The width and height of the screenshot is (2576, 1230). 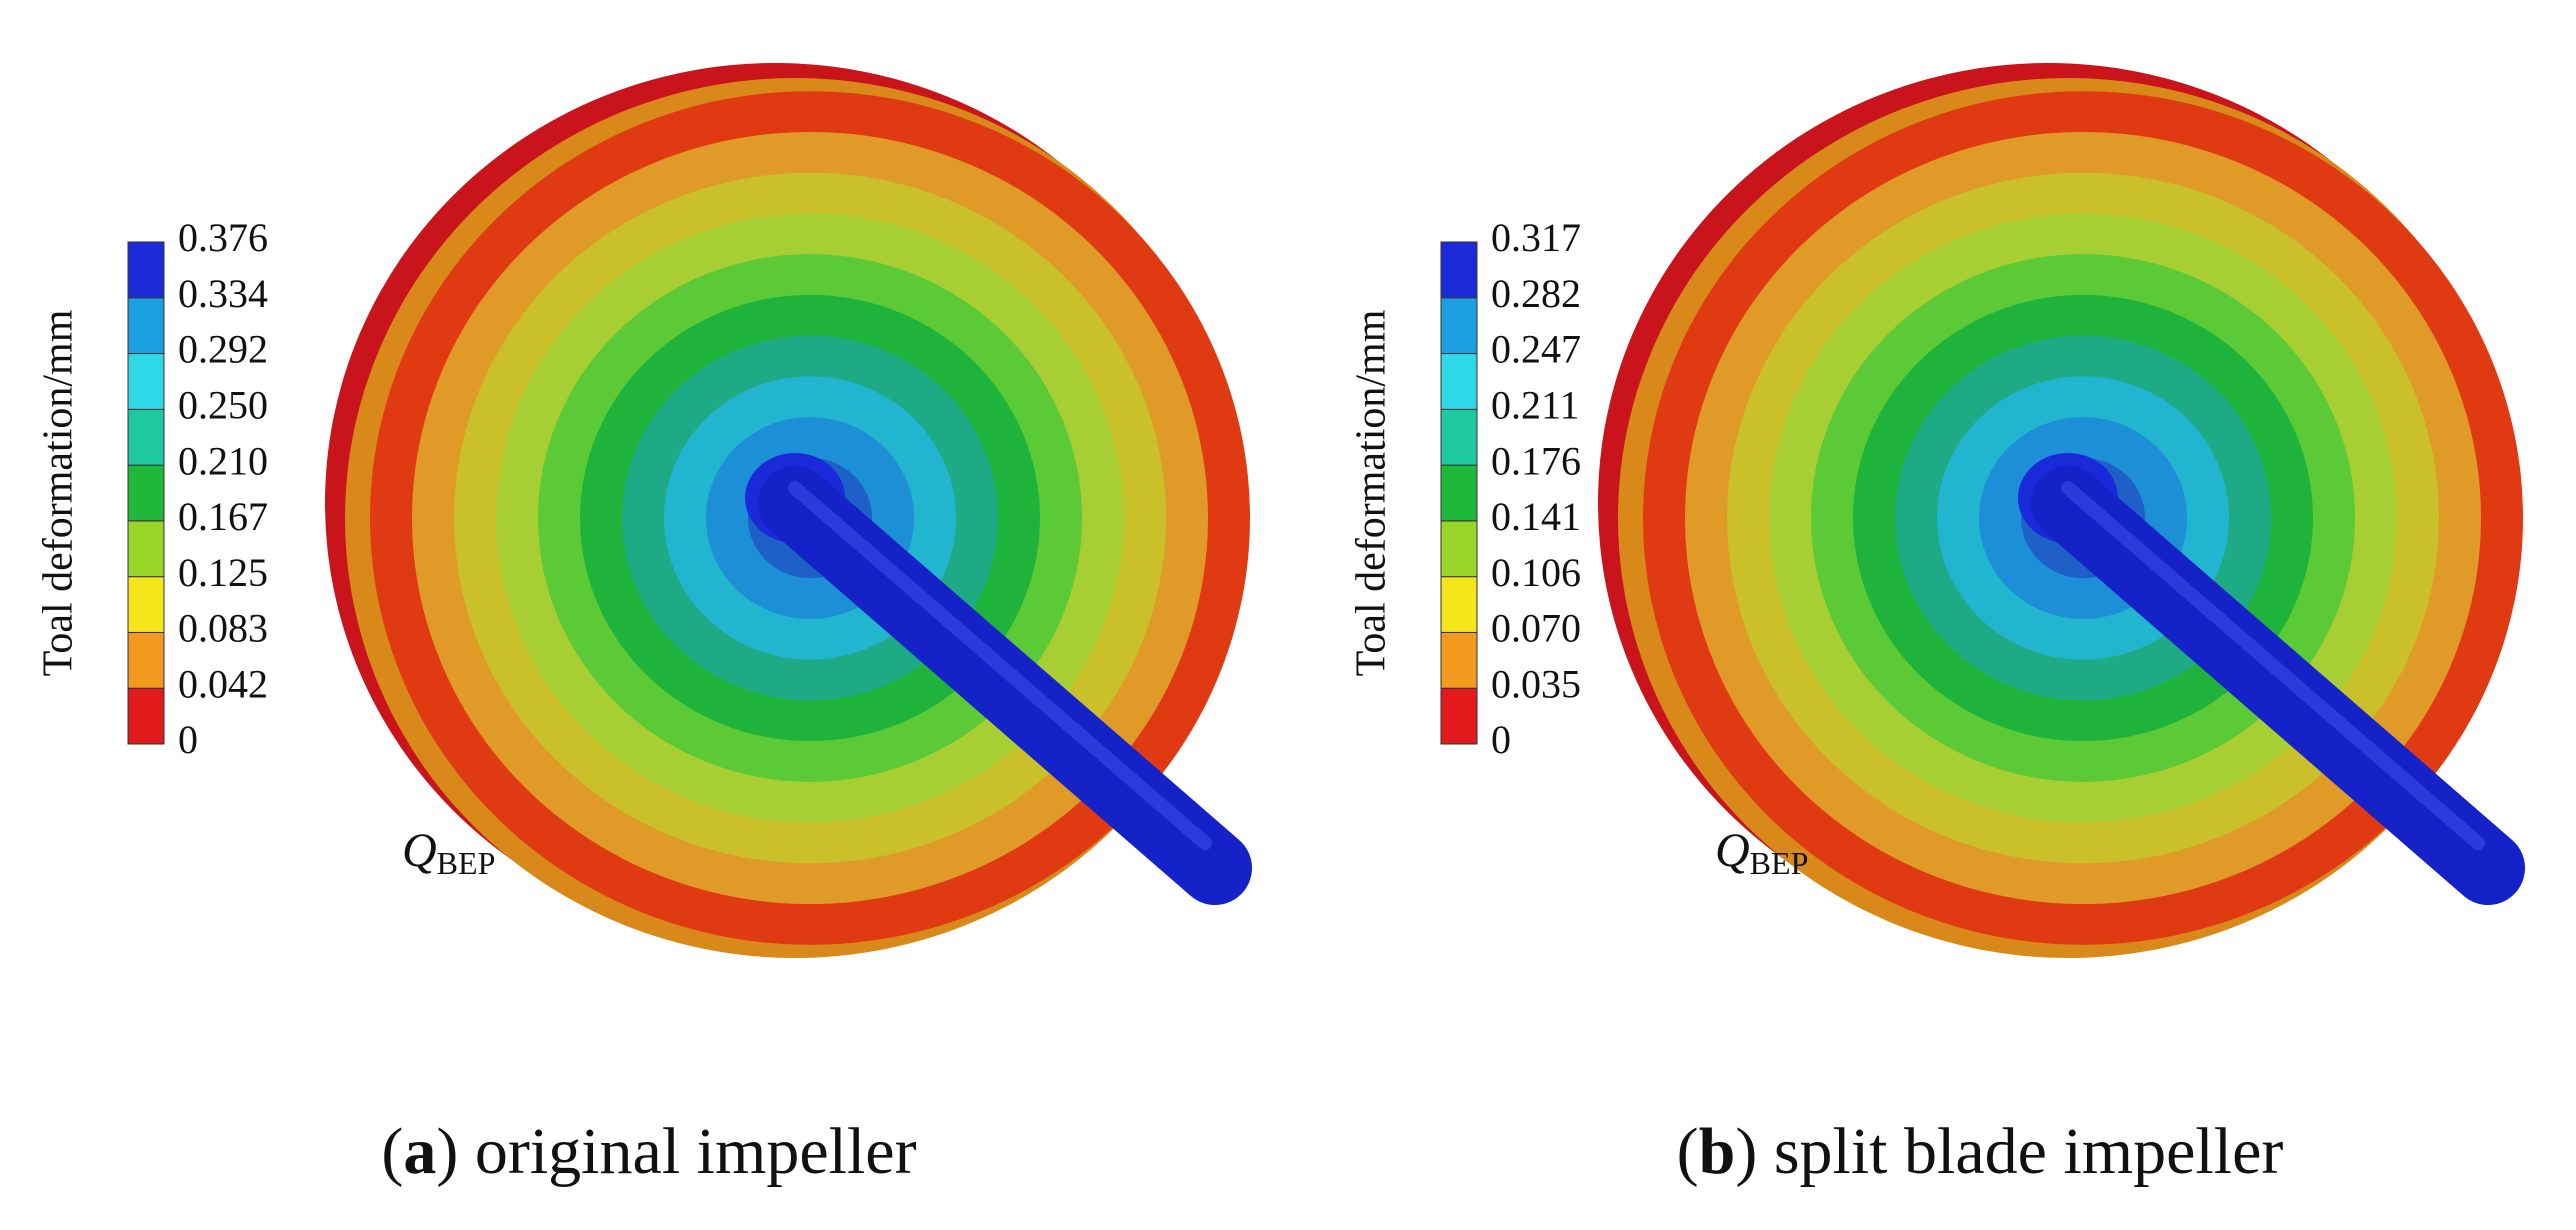 What do you see at coordinates (1536, 516) in the screenshot?
I see `colorbar-tick-label: 0.141` at bounding box center [1536, 516].